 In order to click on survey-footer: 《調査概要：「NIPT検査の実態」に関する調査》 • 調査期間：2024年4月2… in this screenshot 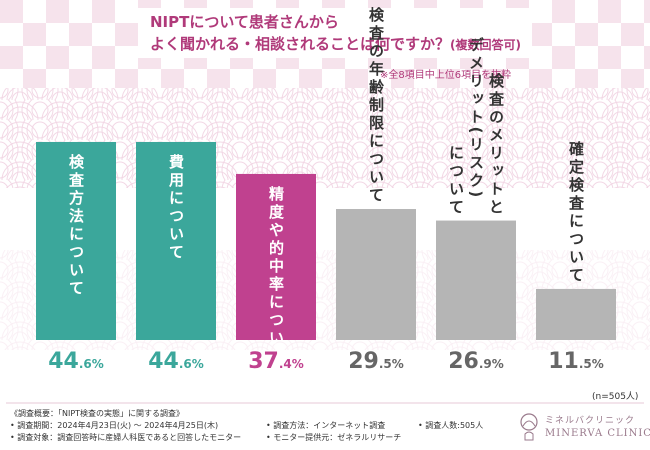, I will do `click(325, 428)`.